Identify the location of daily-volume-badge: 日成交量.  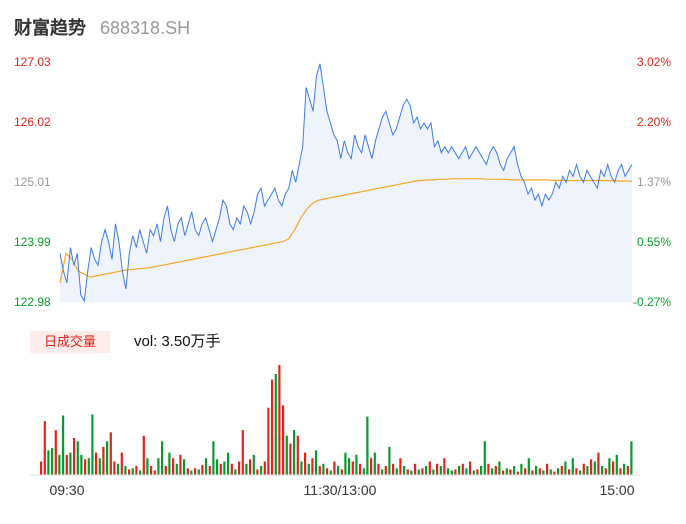
(70, 342).